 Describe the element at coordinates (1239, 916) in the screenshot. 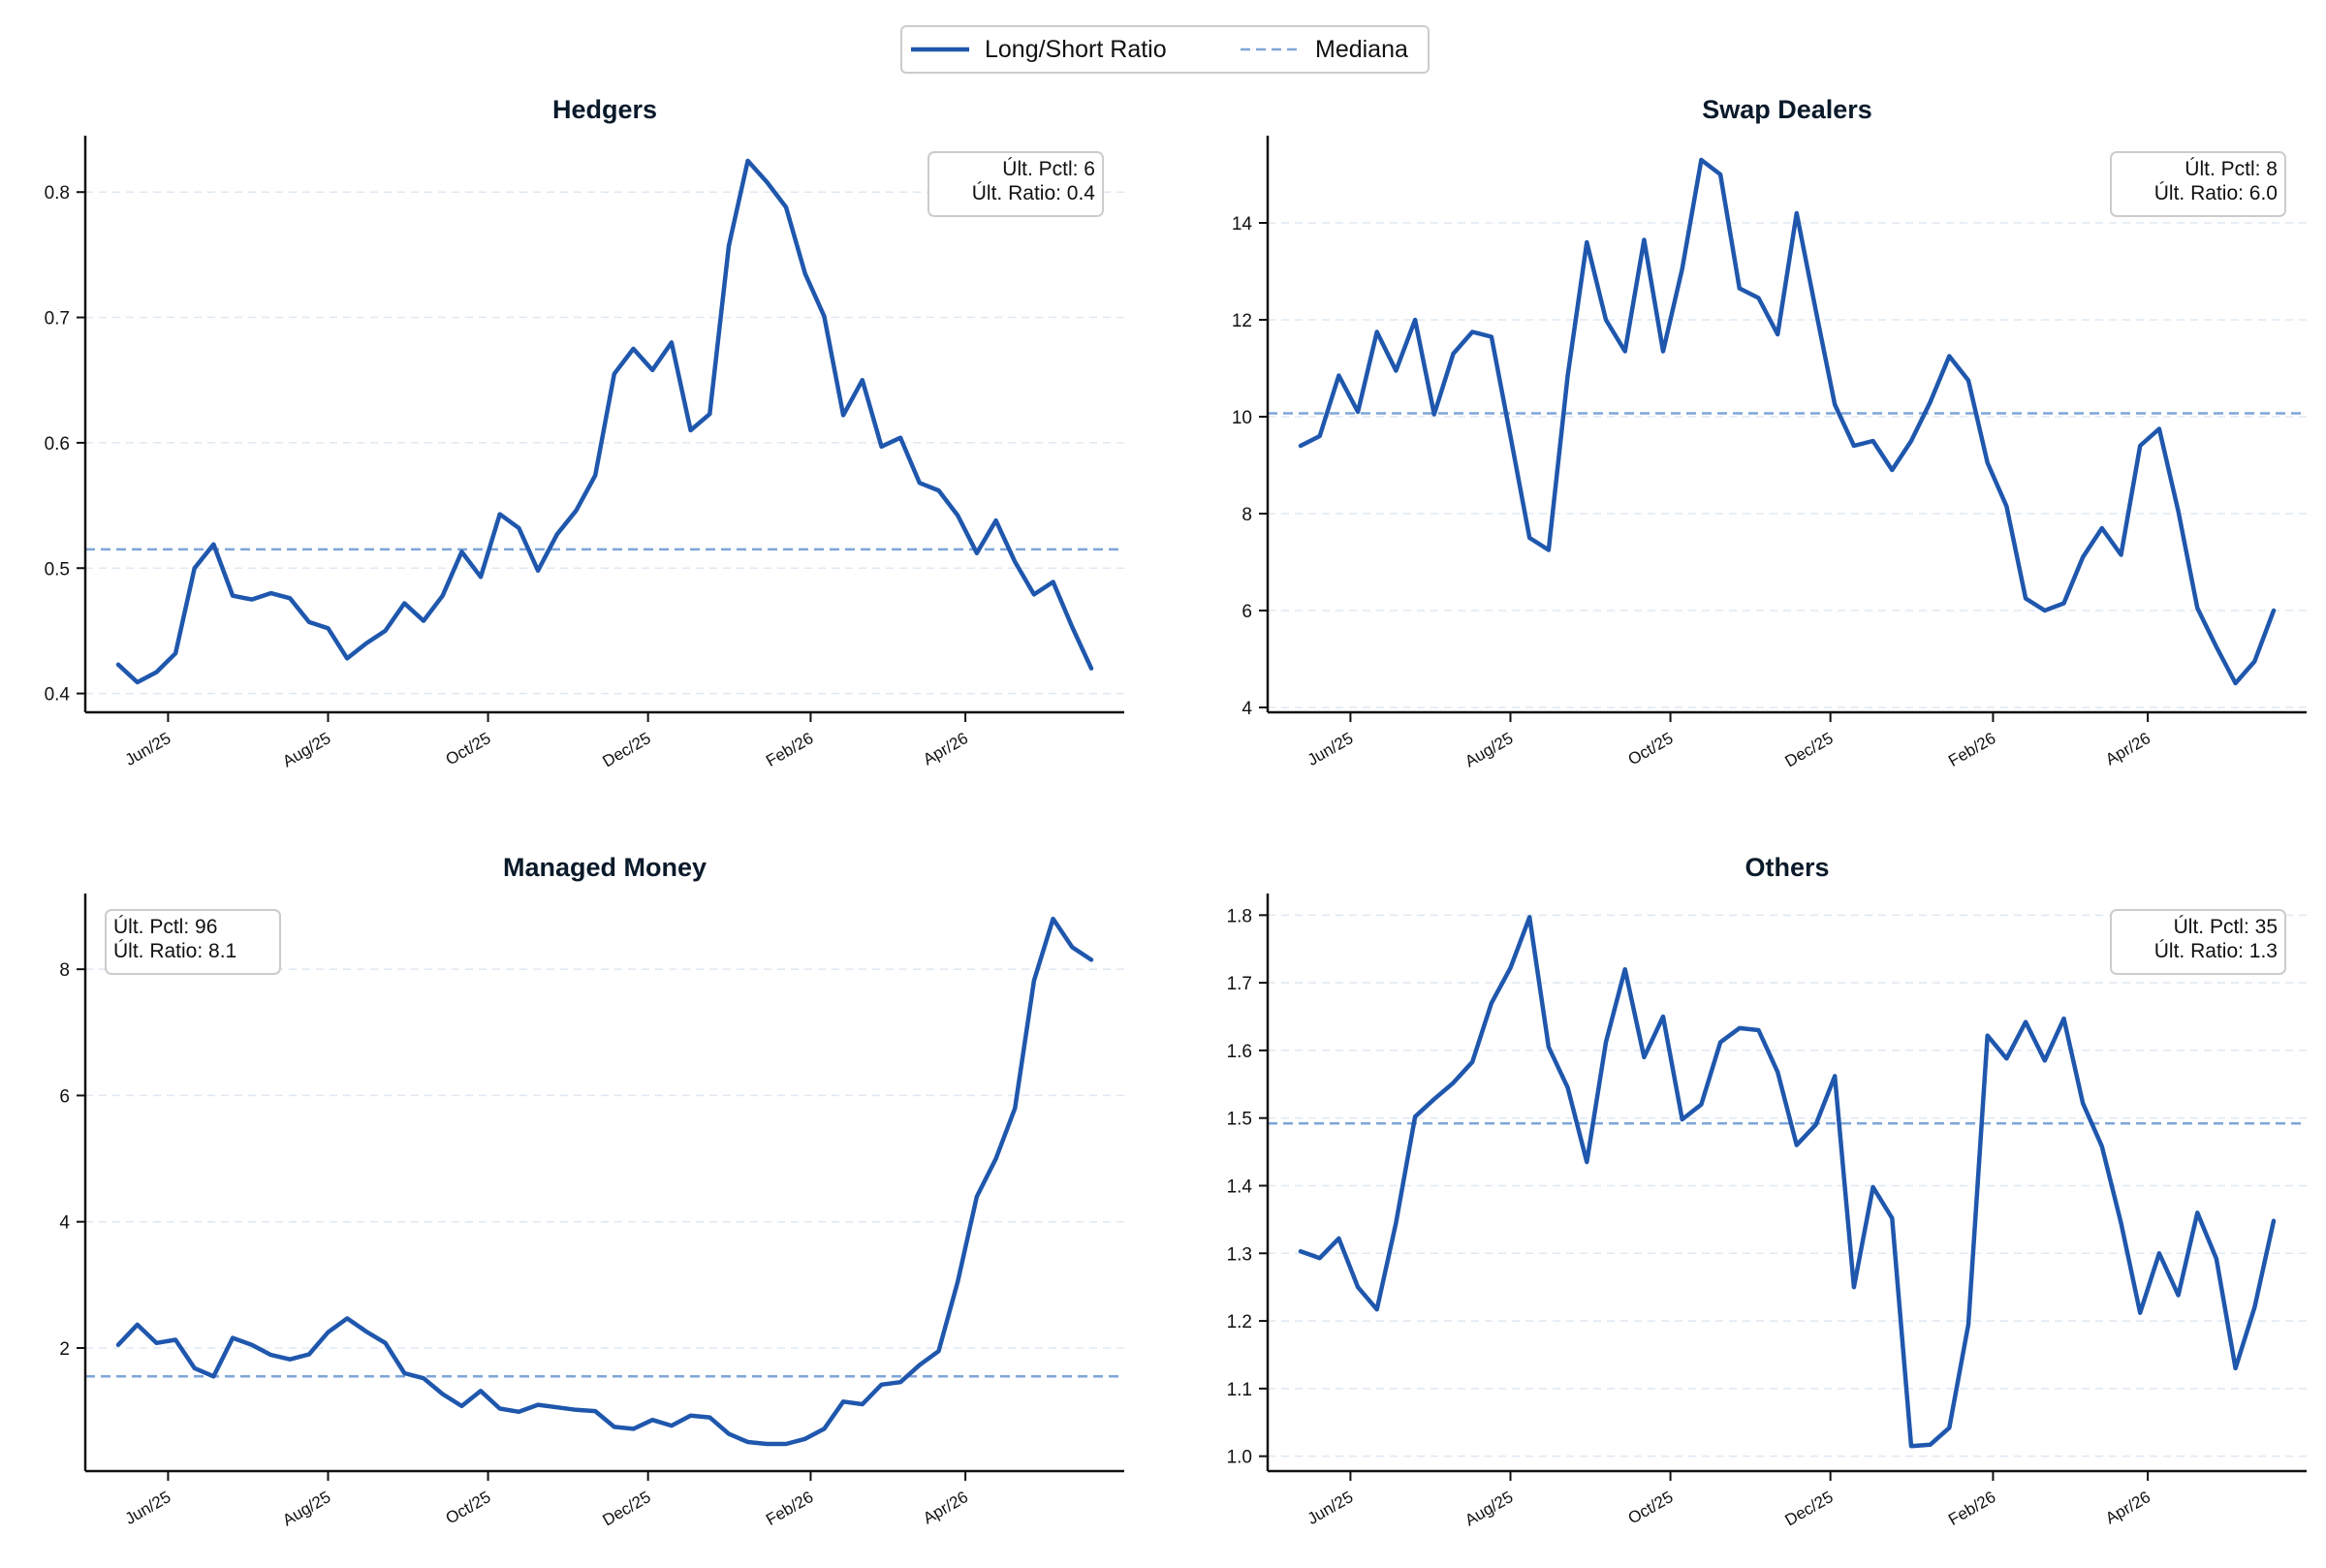

I see `y-tick-label: 1.8` at that location.